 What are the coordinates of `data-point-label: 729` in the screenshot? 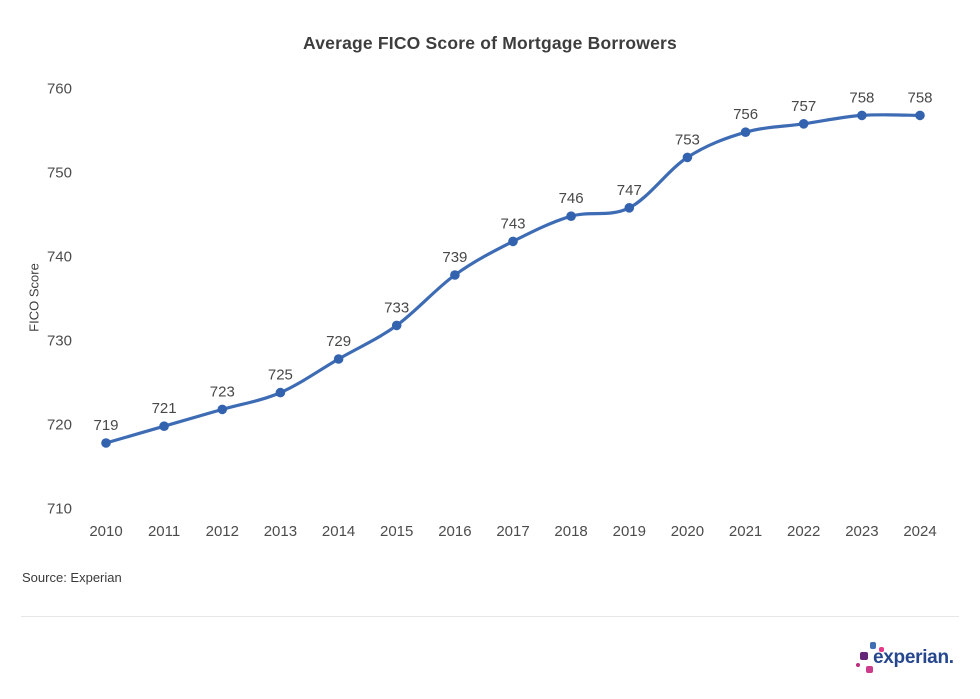 It's located at (338, 341).